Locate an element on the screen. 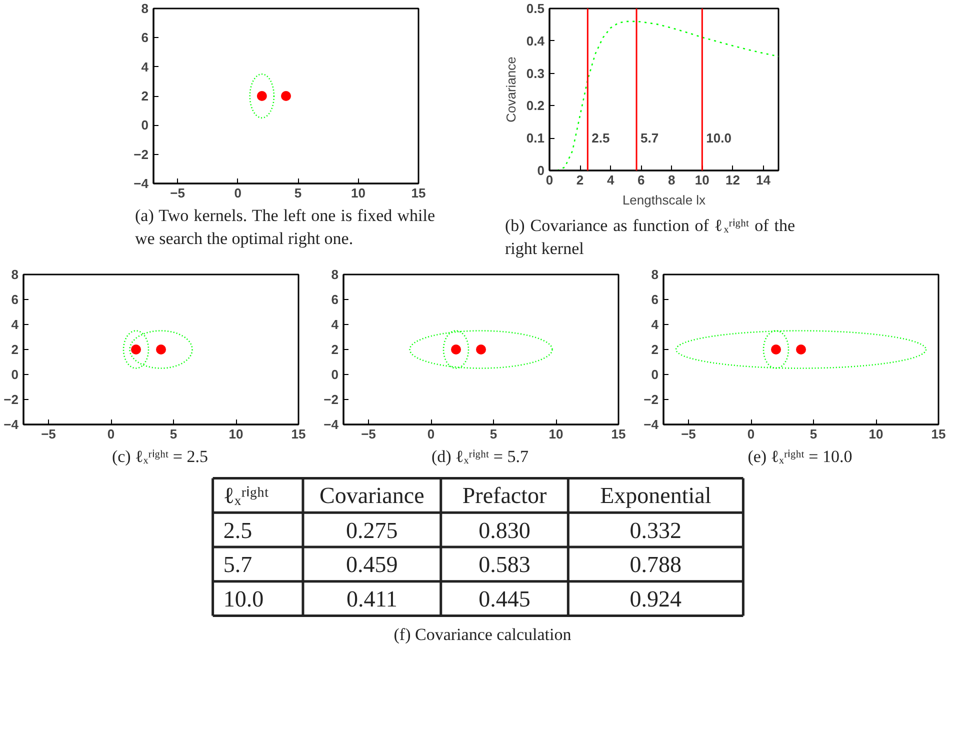 The width and height of the screenshot is (958, 743). ref-line-label: 10.0 is located at coordinates (719, 138).